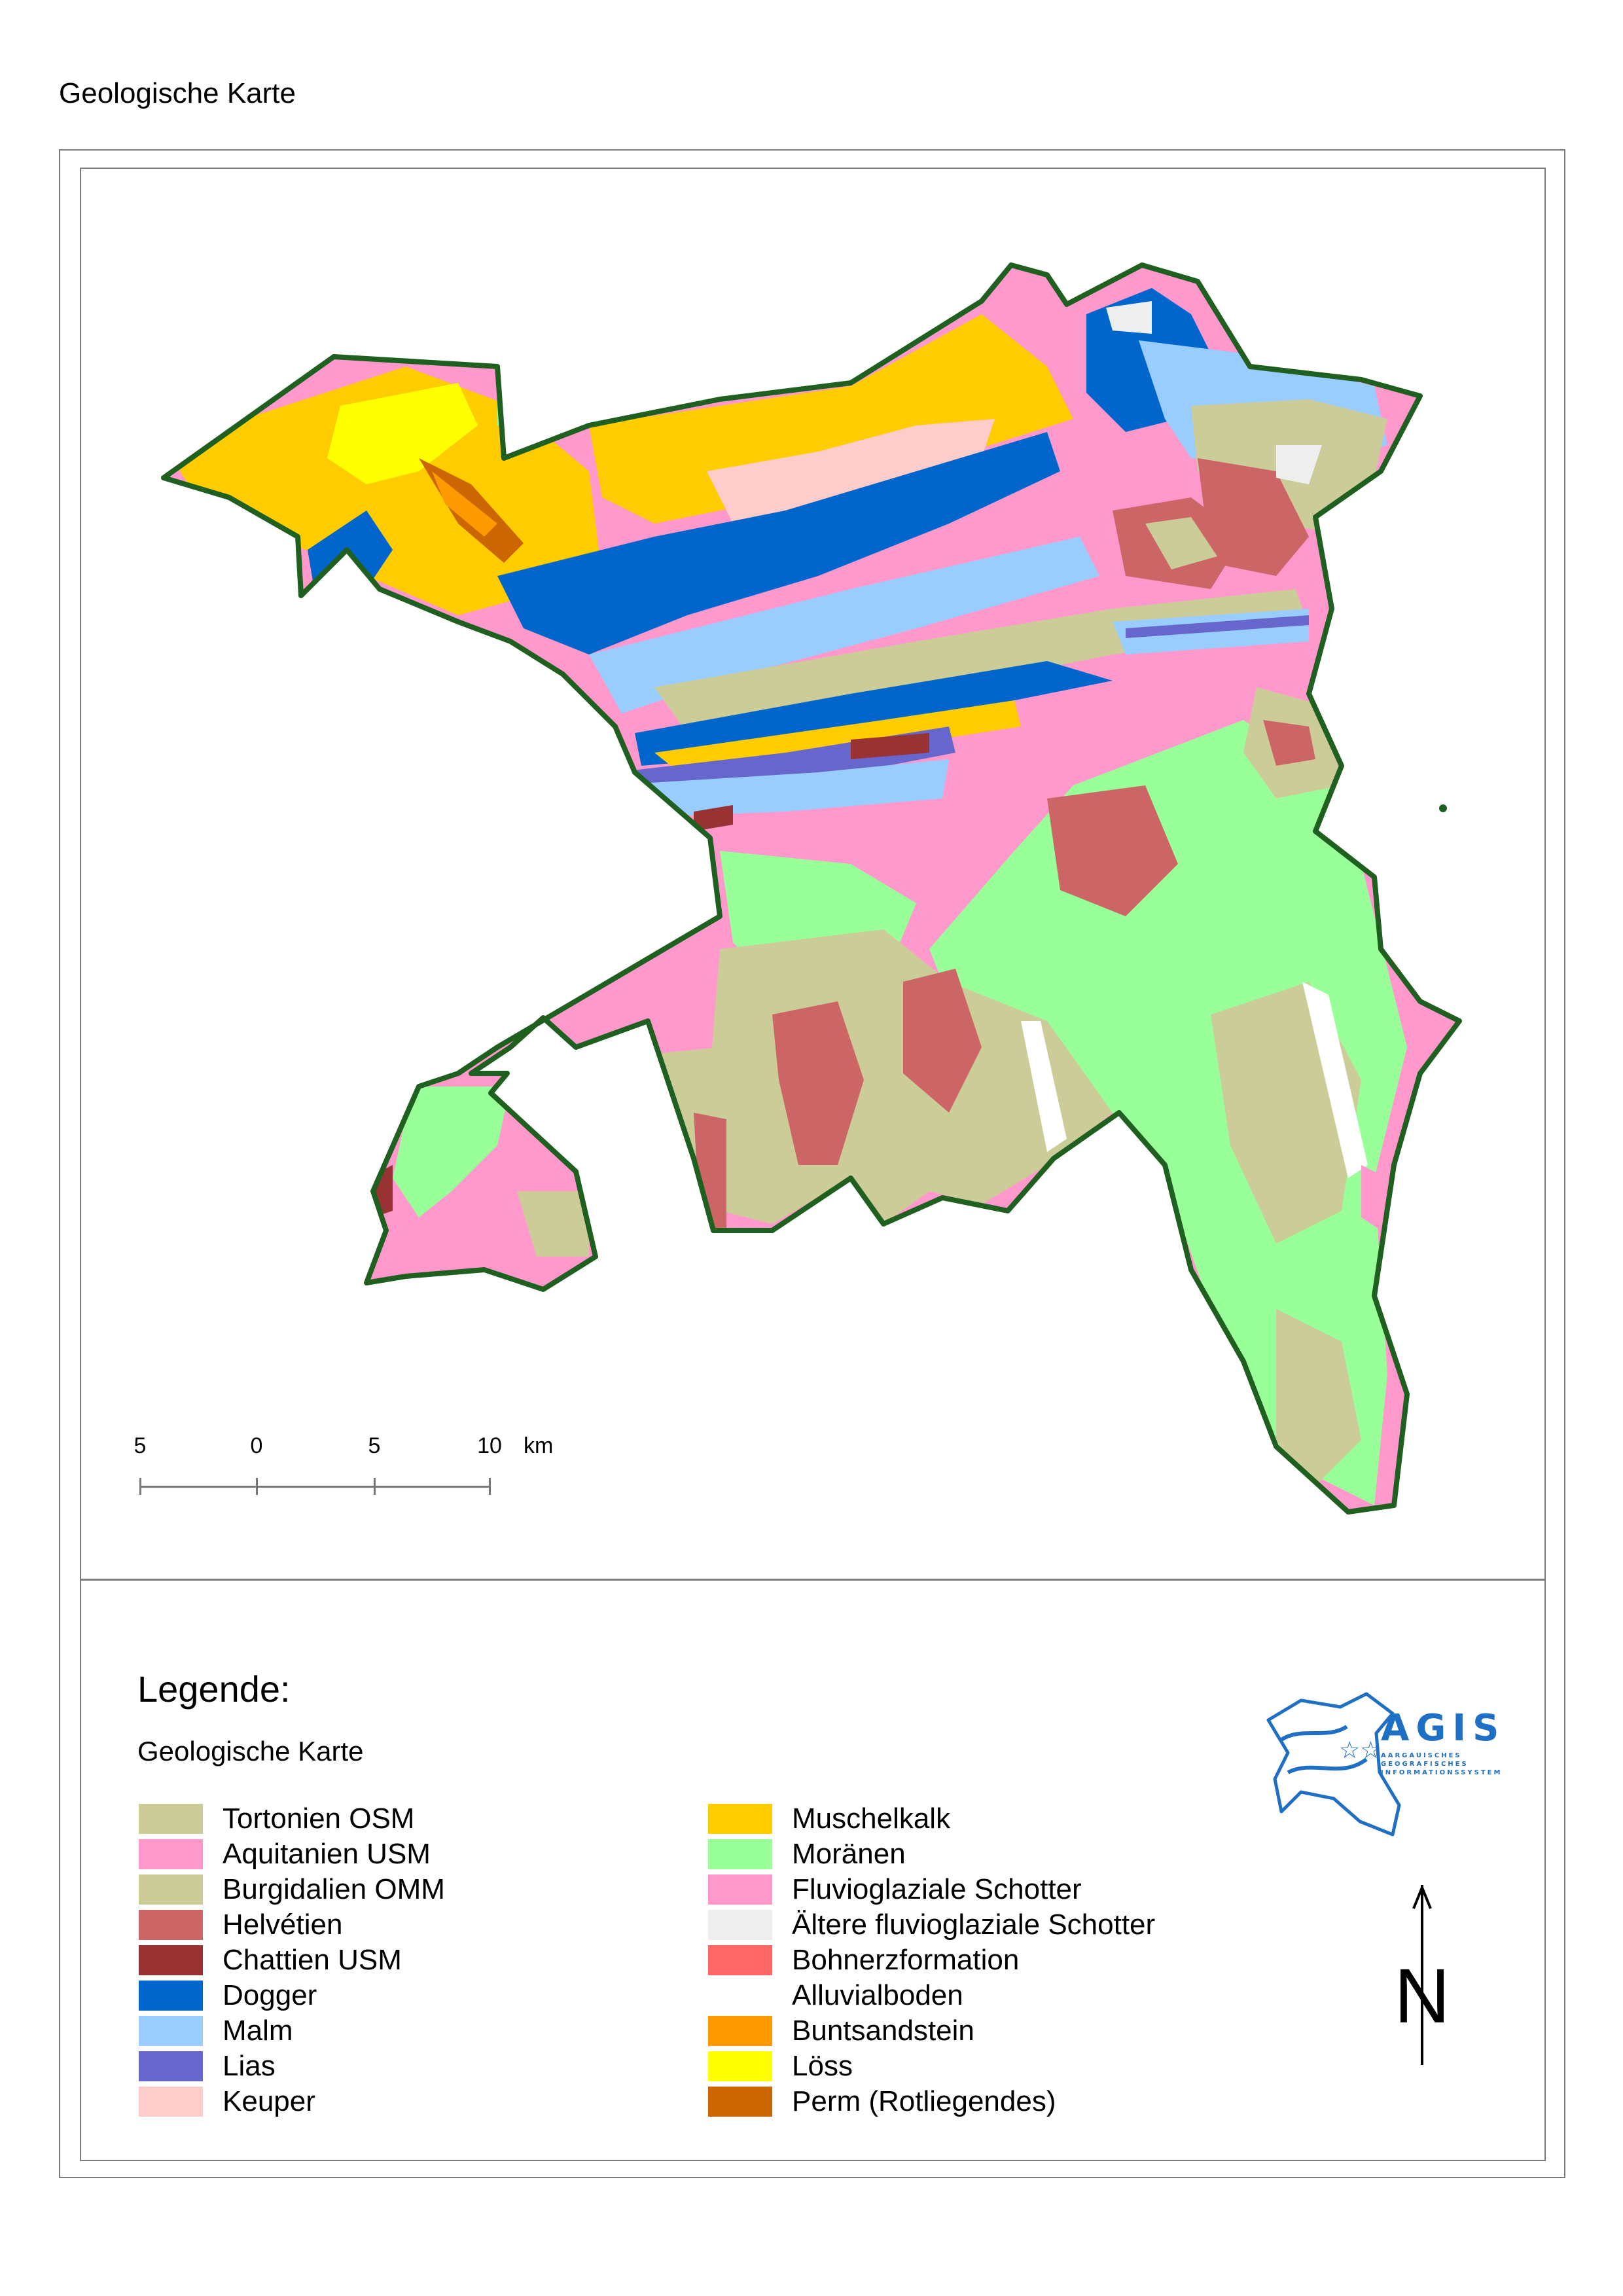 The width and height of the screenshot is (1623, 2296). Describe the element at coordinates (1442, 1772) in the screenshot. I see `logo-subtitle-line: INFORMATIONSSYSTEM` at that location.